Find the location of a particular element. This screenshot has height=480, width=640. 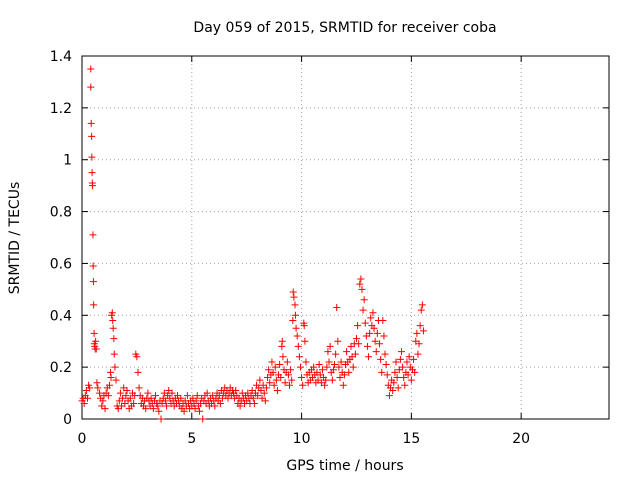

y-tick-label: 1.2 is located at coordinates (61, 109).